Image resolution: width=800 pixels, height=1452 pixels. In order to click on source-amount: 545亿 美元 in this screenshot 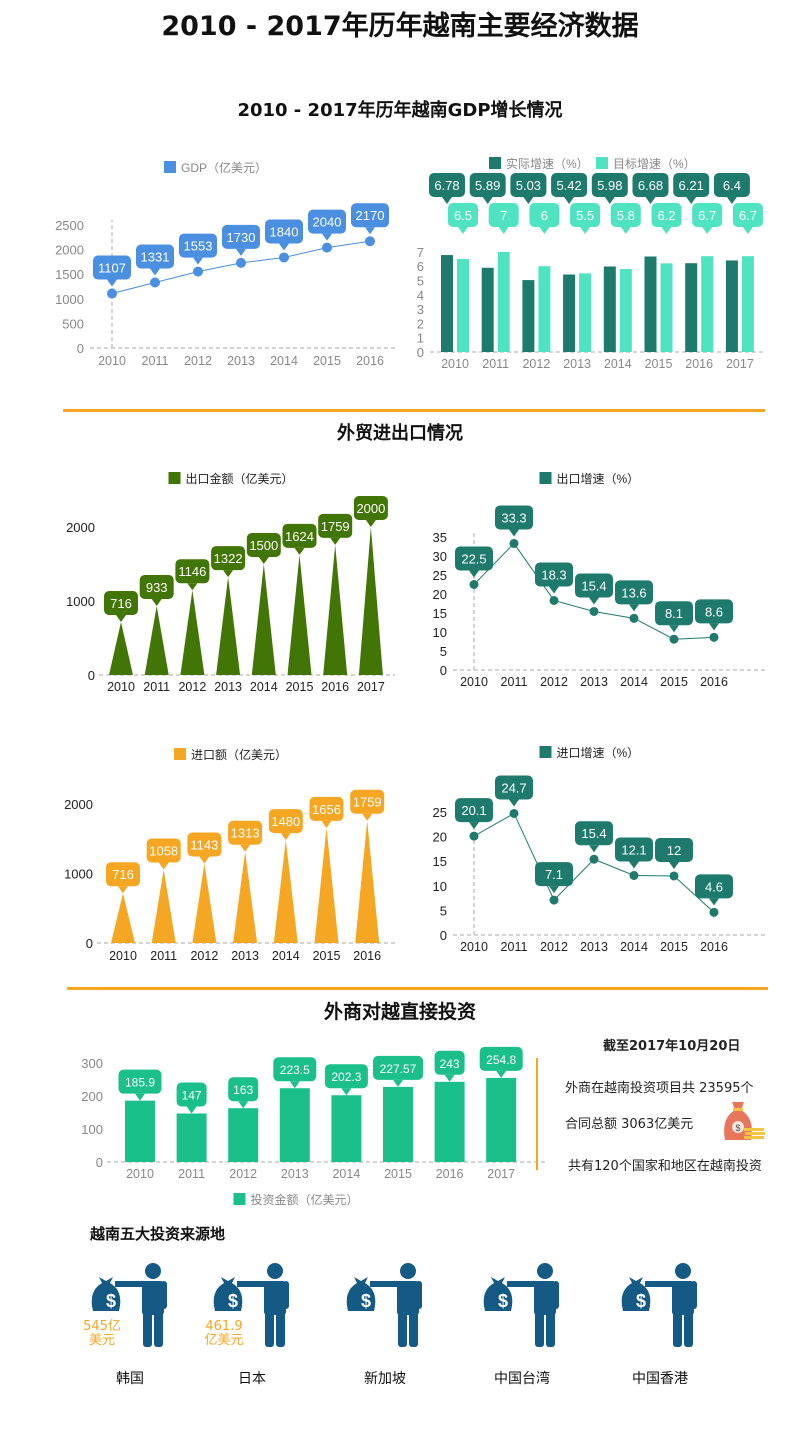, I will do `click(102, 1334)`.